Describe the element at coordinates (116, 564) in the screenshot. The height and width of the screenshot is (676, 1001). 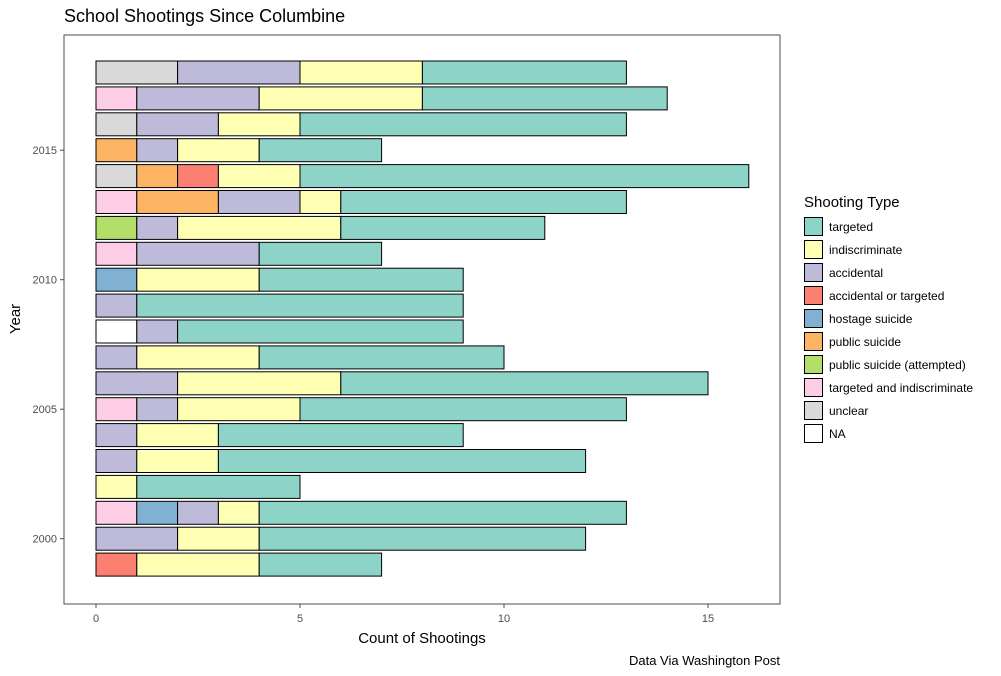
I see `bar-segment-1999-accidental-or-targeted` at that location.